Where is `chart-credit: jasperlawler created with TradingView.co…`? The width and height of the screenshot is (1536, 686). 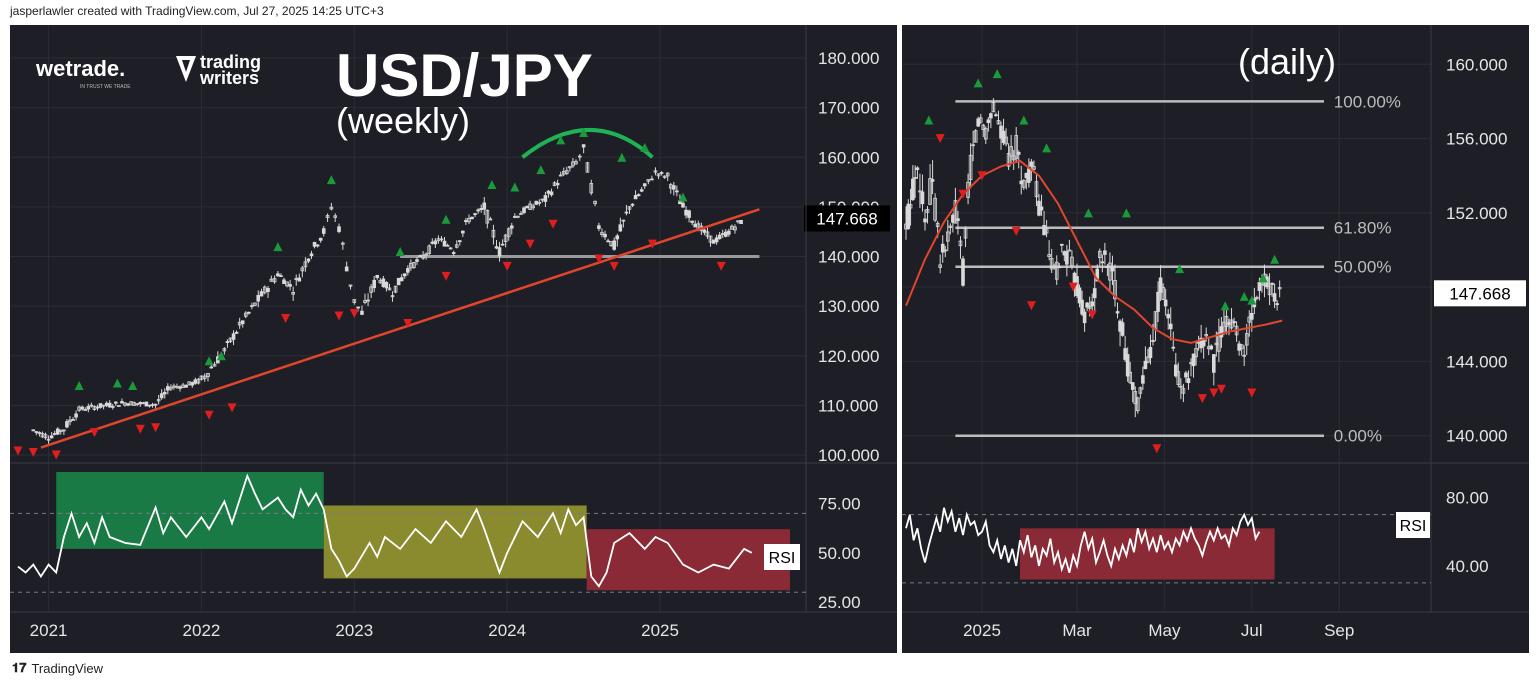
chart-credit: jasperlawler created with TradingView.co… is located at coordinates (197, 11).